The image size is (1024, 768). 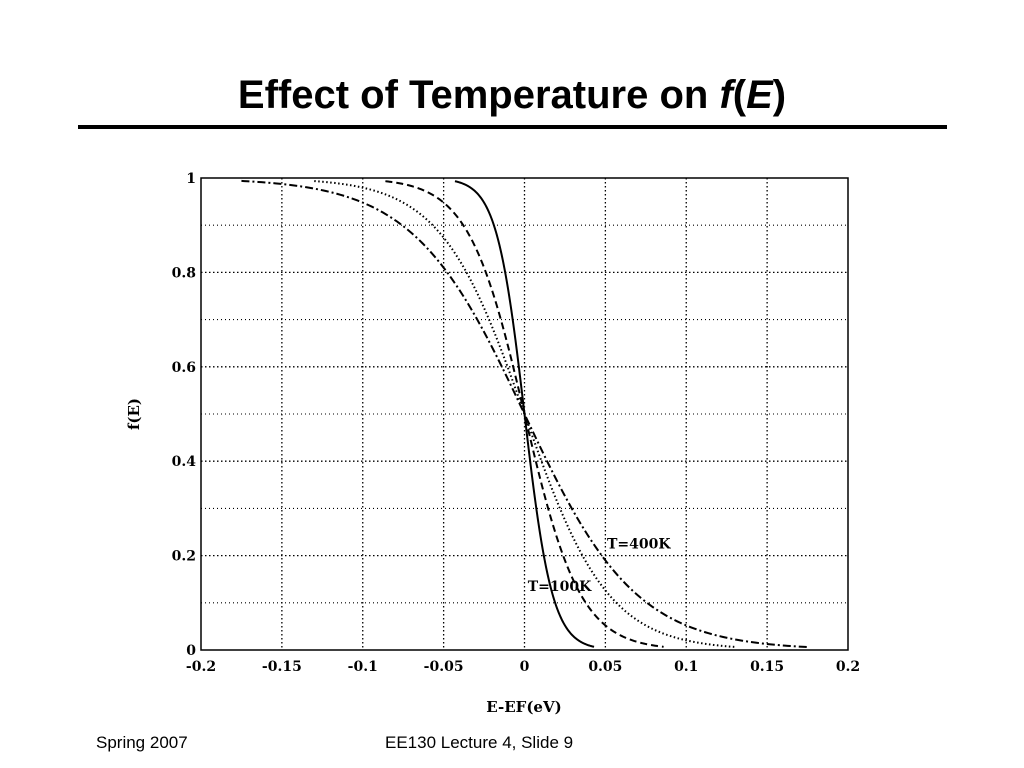 What do you see at coordinates (600, 566) in the screenshot?
I see `annotations: T=100K T=400K` at bounding box center [600, 566].